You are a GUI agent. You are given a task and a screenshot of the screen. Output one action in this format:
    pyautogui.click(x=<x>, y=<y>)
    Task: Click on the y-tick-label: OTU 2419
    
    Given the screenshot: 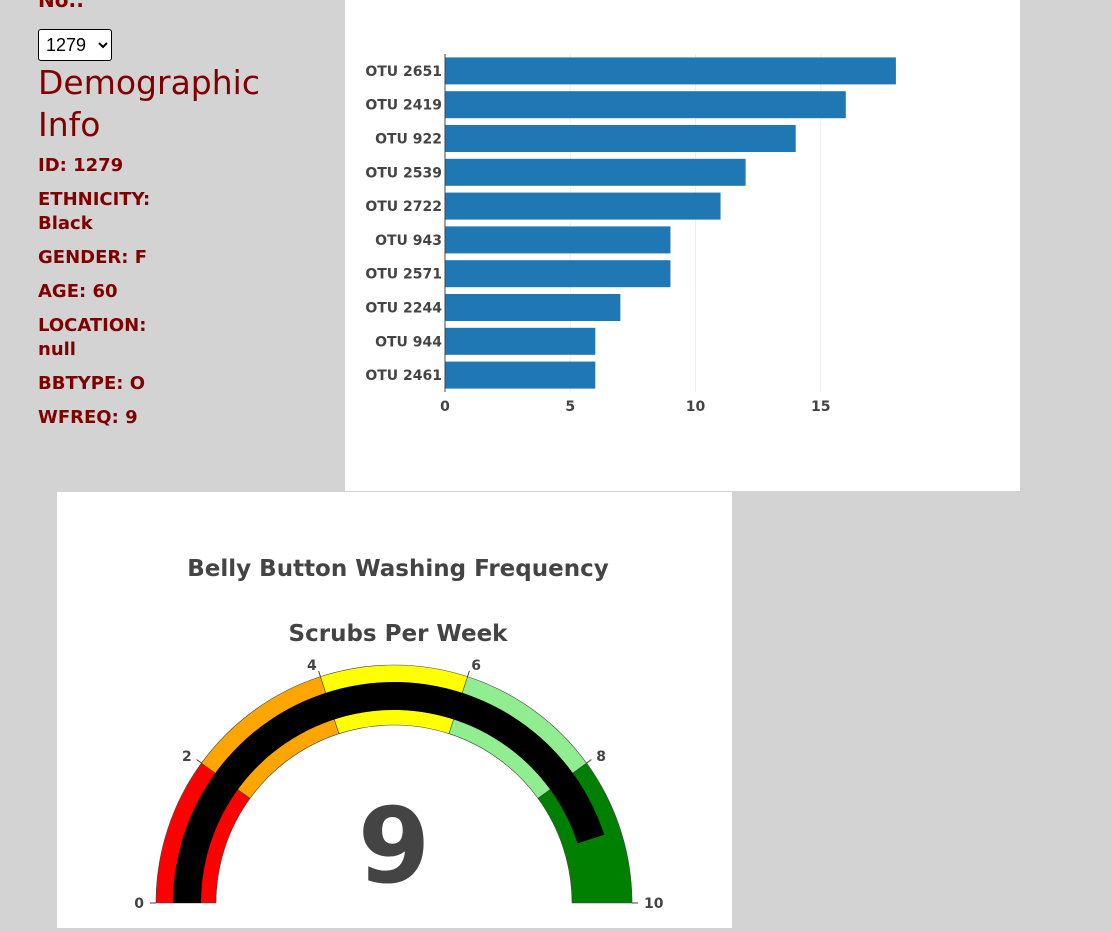 What is the action you would take?
    pyautogui.click(x=403, y=106)
    